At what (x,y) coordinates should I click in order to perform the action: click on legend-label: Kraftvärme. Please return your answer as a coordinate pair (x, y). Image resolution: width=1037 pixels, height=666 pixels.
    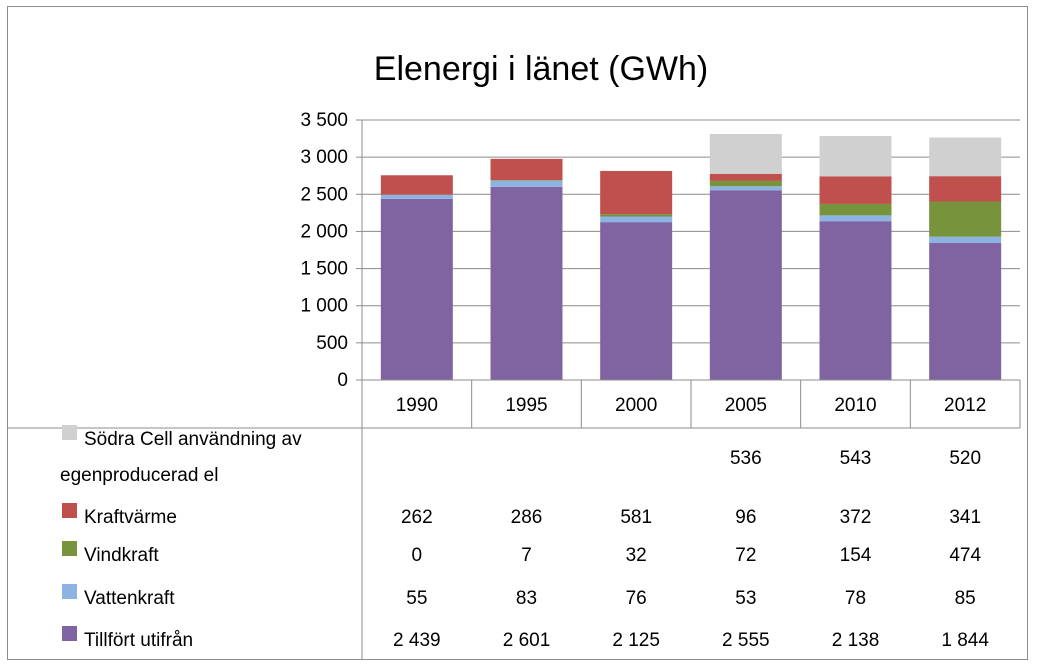
    Looking at the image, I should click on (130, 517).